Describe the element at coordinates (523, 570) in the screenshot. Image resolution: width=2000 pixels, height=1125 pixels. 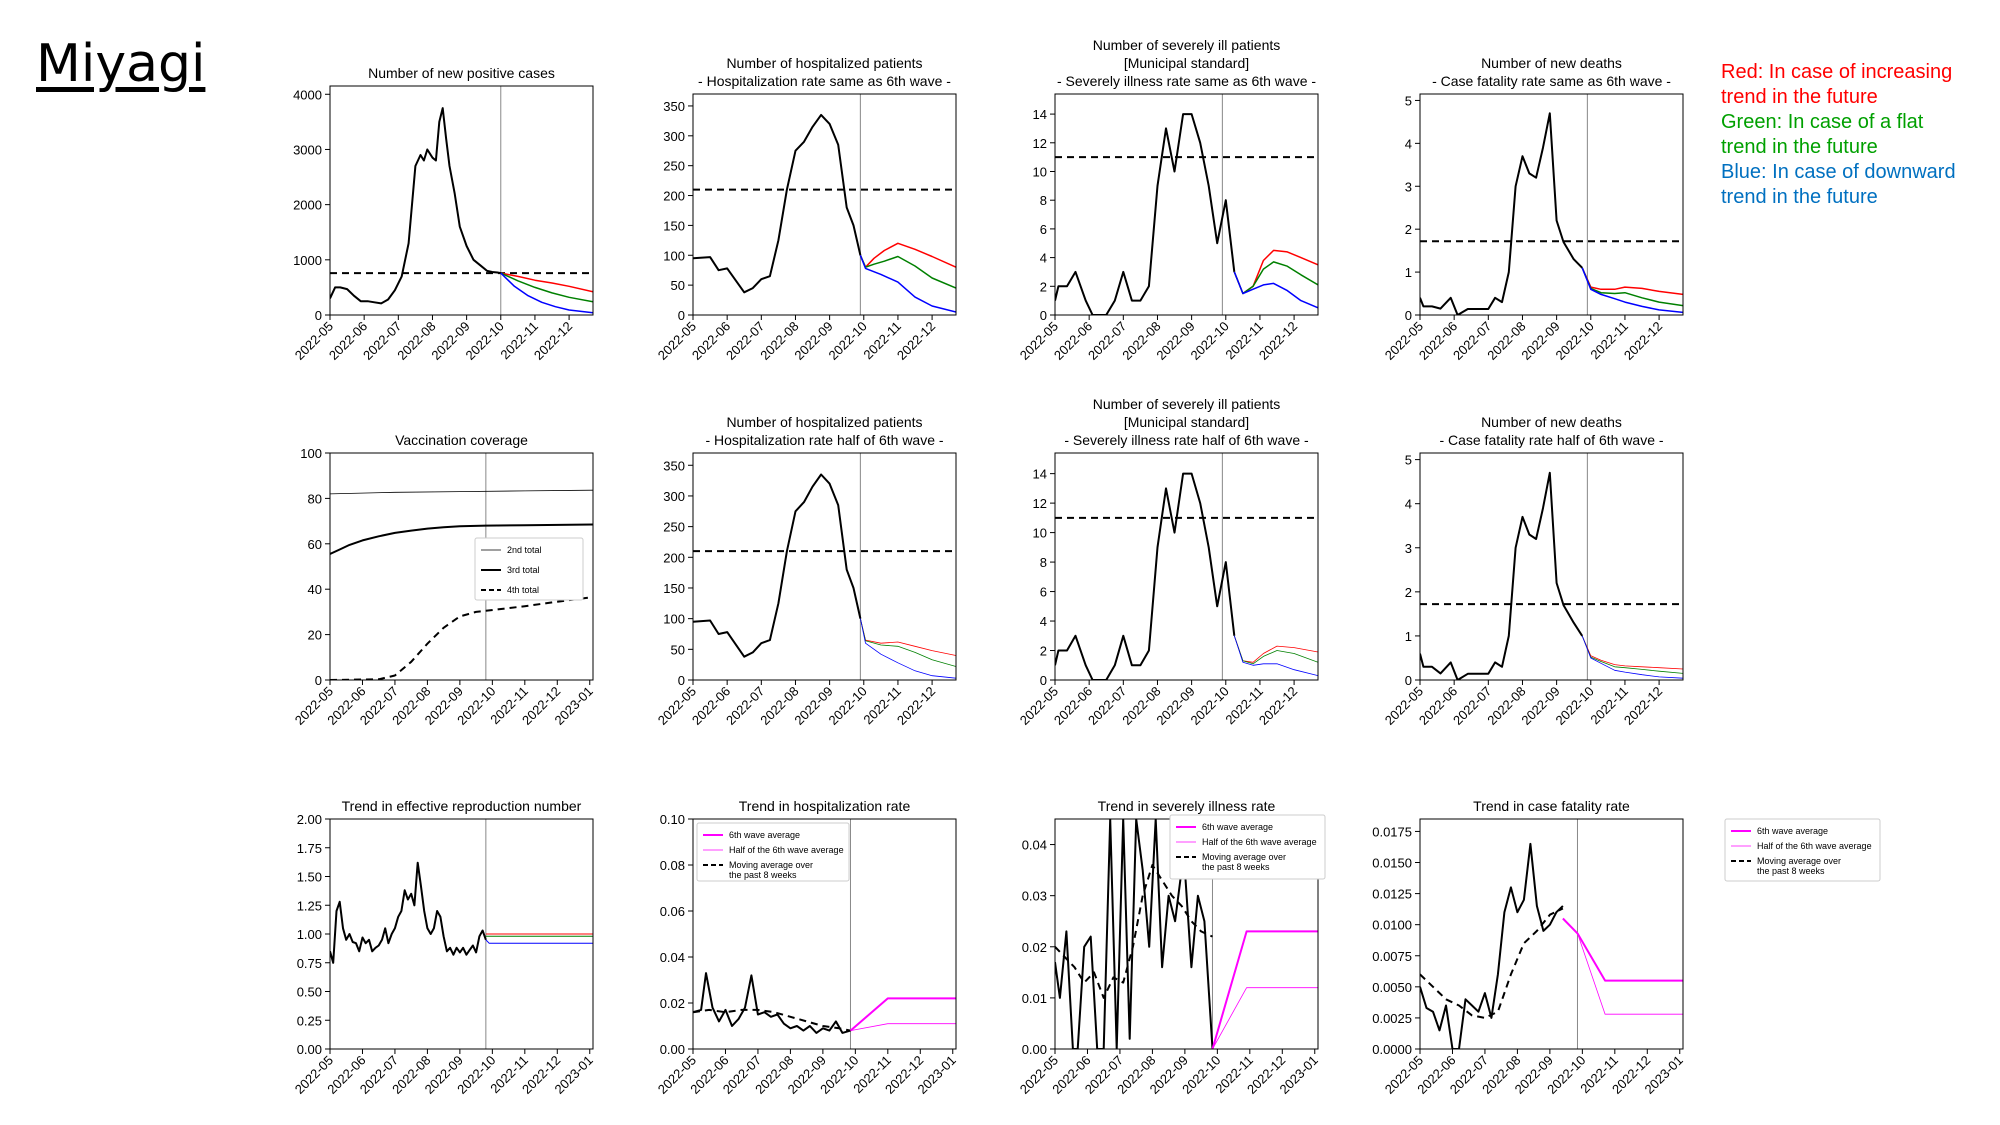
I see `legend-label: 3rd total` at that location.